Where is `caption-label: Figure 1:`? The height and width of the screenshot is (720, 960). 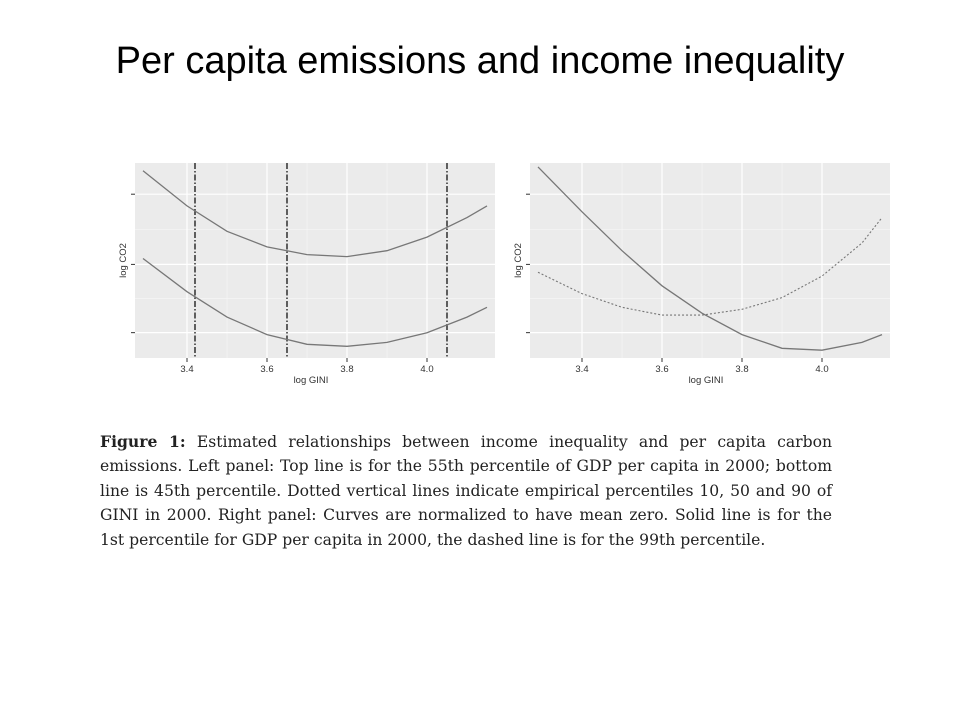
caption-label: Figure 1: is located at coordinates (143, 441).